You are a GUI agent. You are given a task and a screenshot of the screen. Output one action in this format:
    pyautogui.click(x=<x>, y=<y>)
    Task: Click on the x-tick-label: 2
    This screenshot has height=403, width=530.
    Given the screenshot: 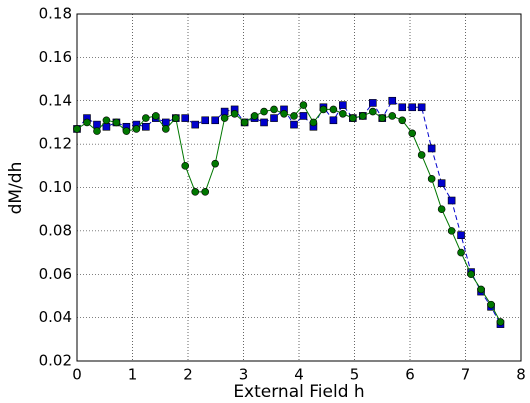 What is the action you would take?
    pyautogui.click(x=188, y=375)
    